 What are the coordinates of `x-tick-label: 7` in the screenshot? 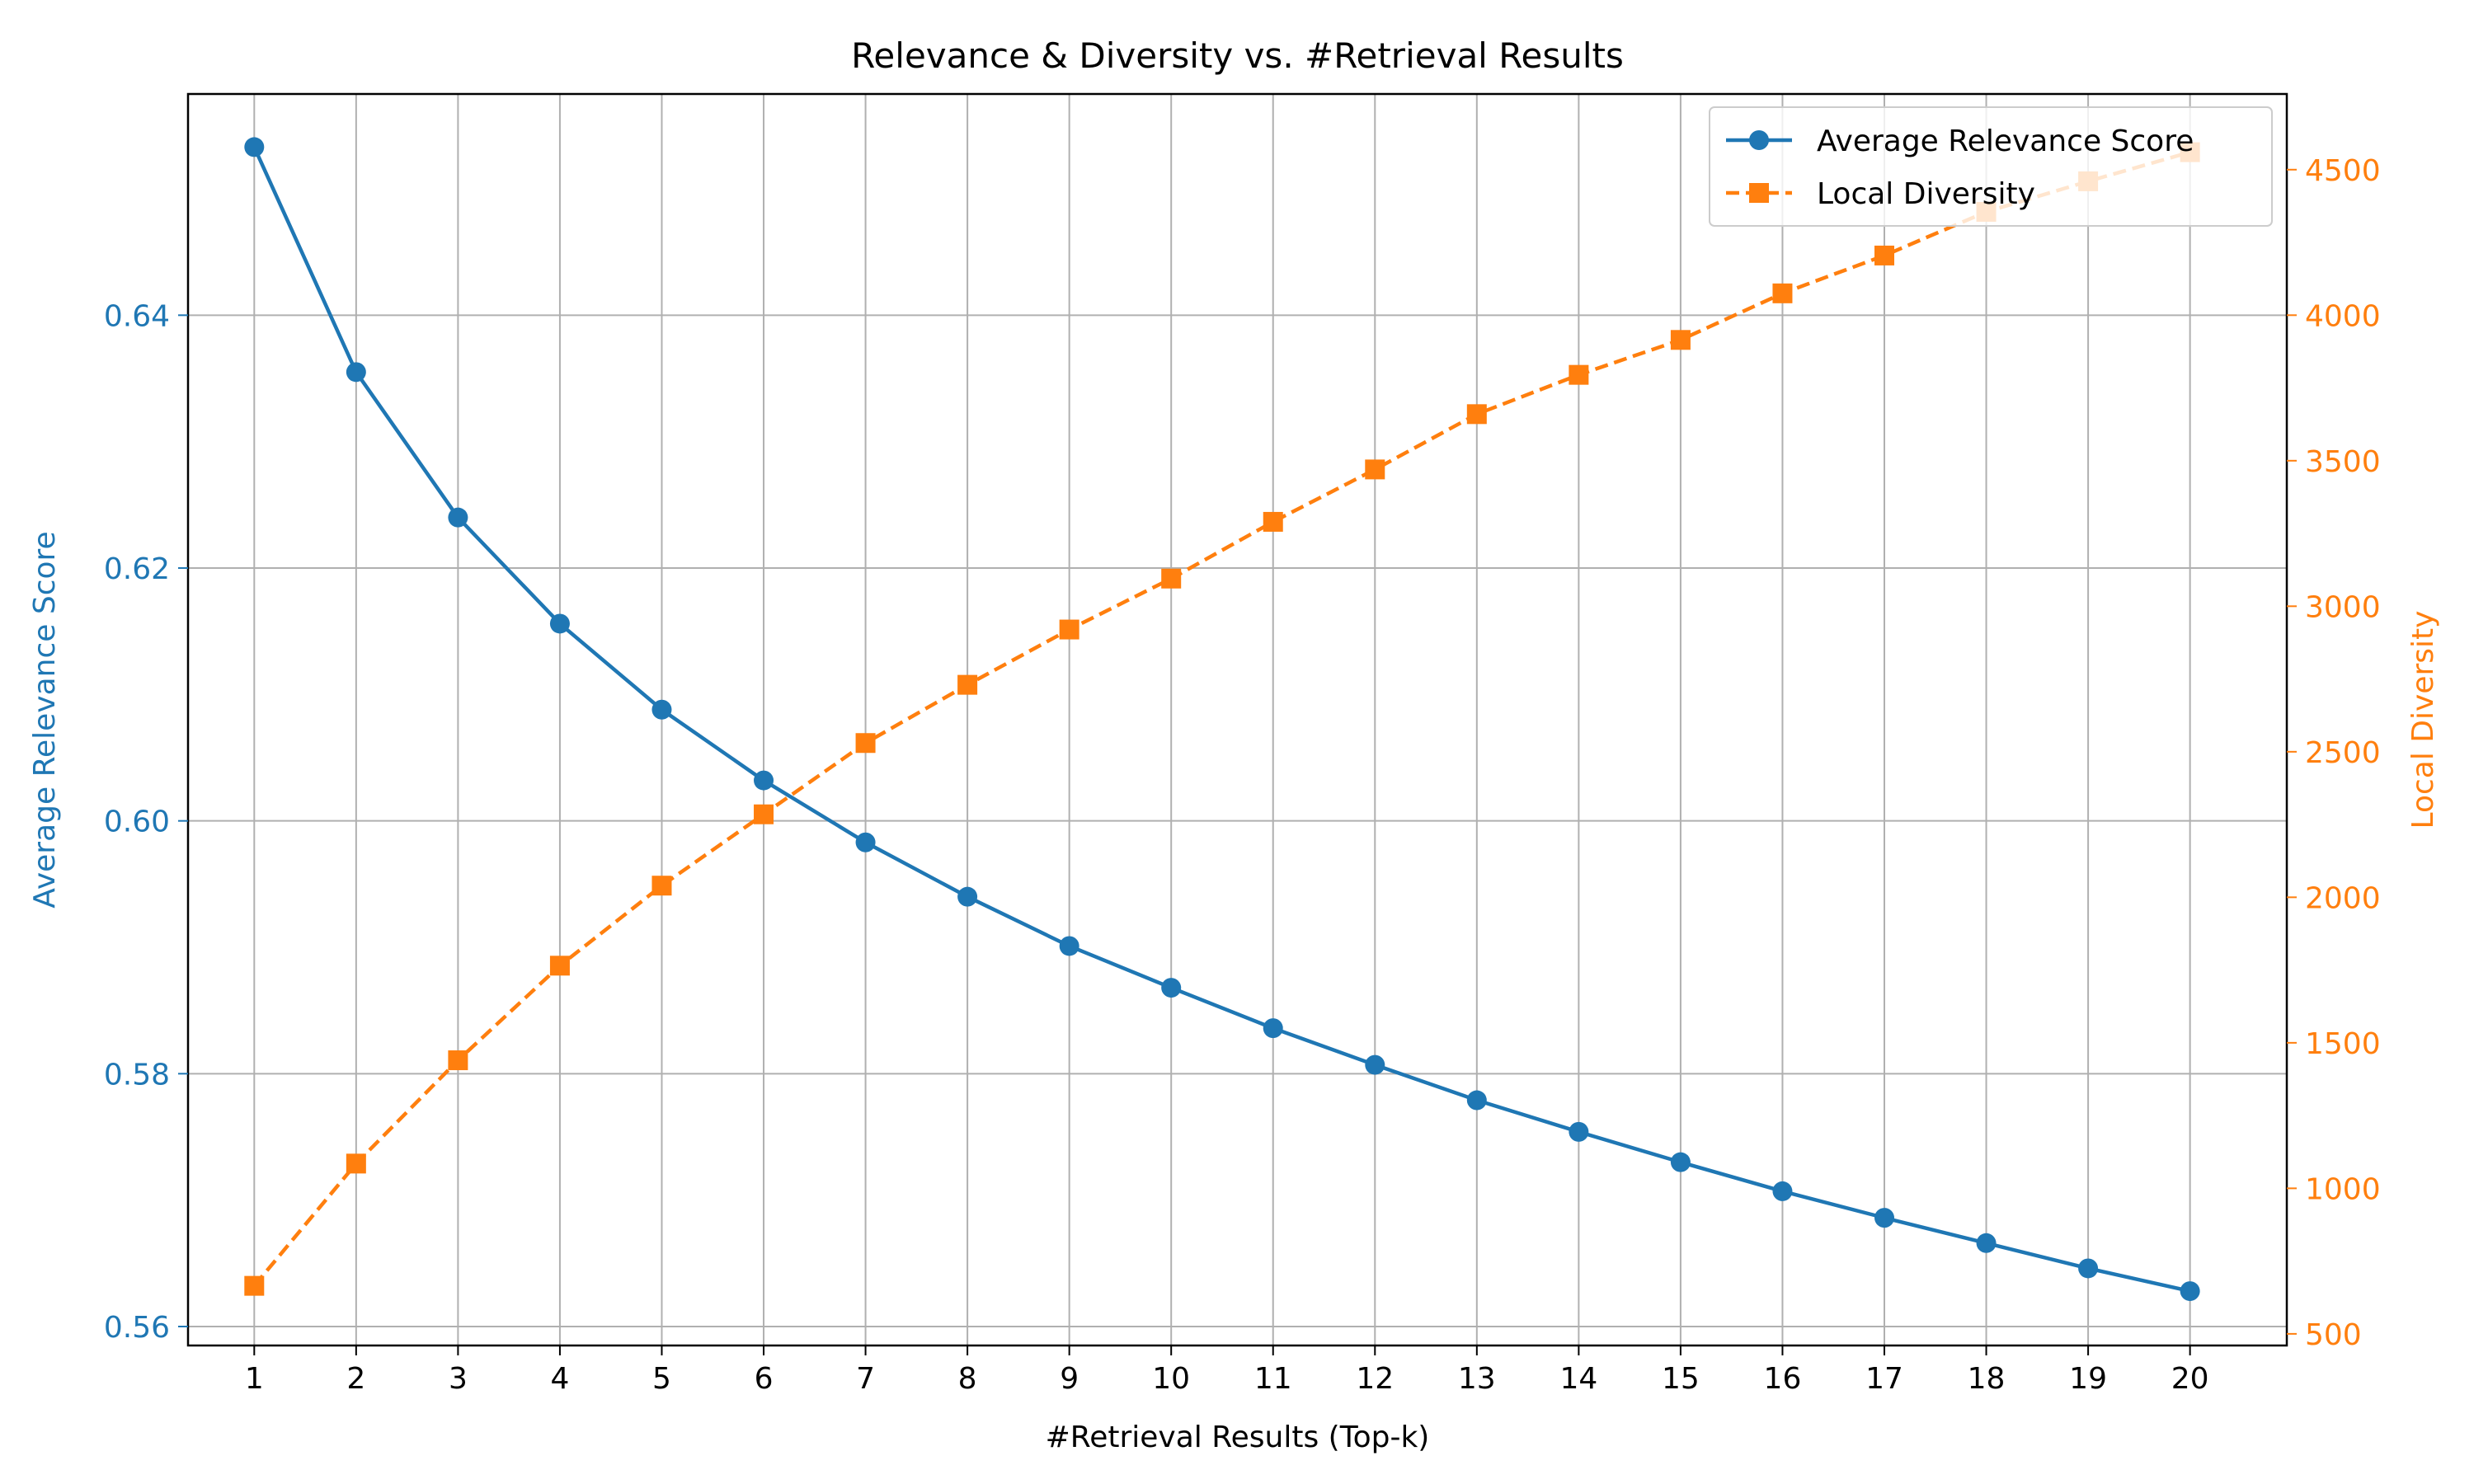 It's located at (865, 1379).